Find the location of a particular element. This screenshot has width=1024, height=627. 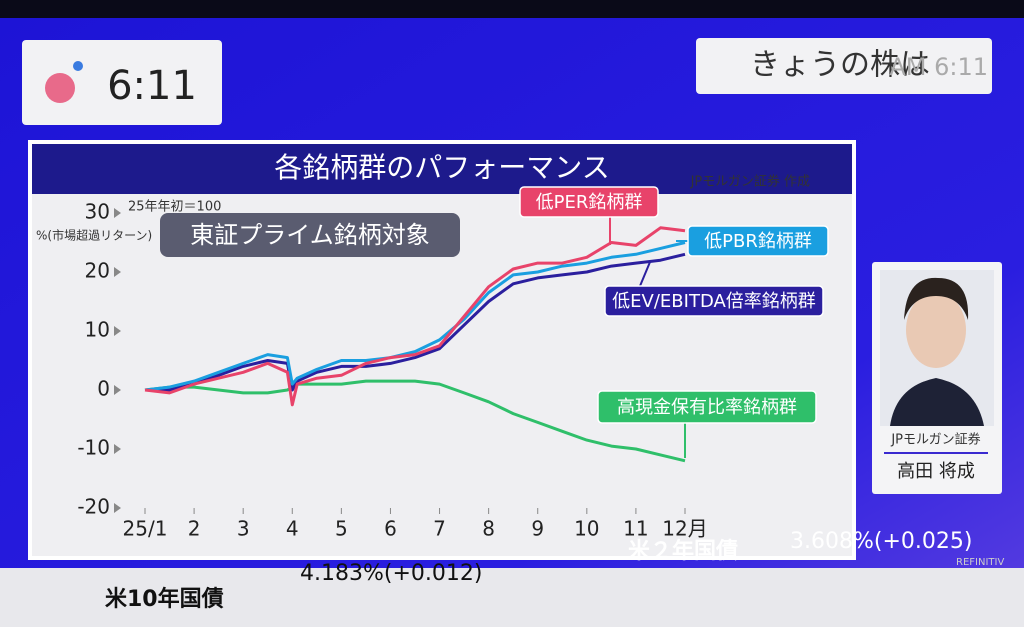

x-tick-label: 5 is located at coordinates (341, 529).